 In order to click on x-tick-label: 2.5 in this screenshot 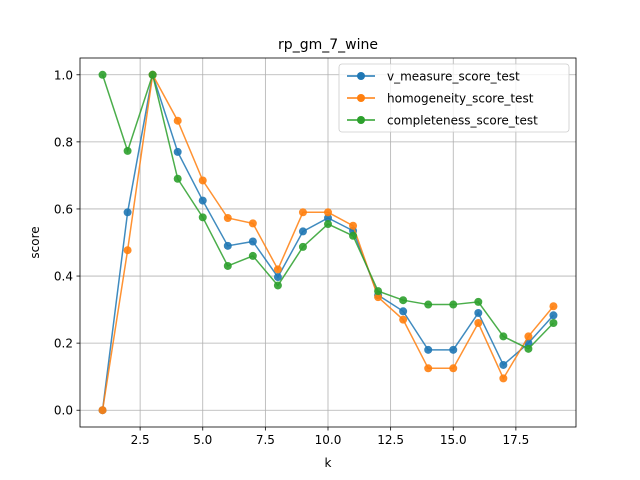, I will do `click(140, 440)`.